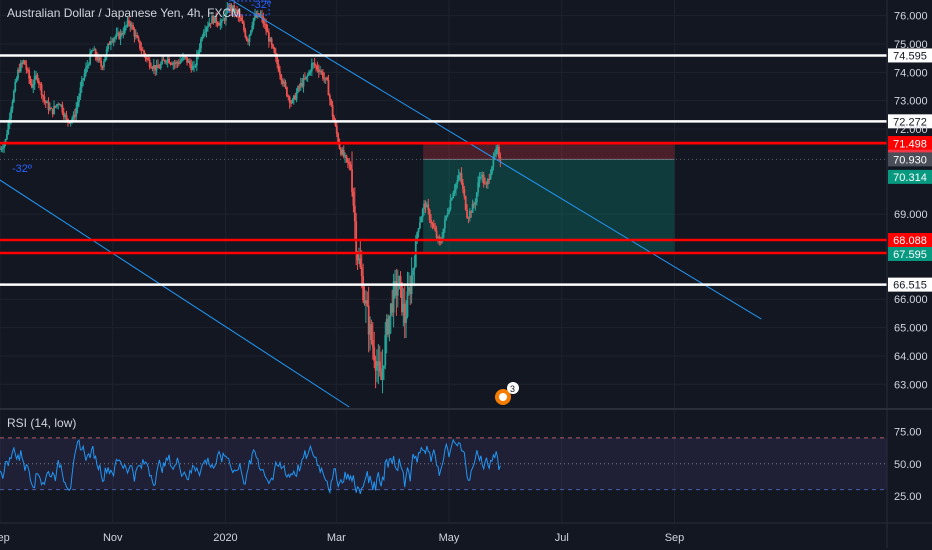  I want to click on level-label-bg, so click(910, 240).